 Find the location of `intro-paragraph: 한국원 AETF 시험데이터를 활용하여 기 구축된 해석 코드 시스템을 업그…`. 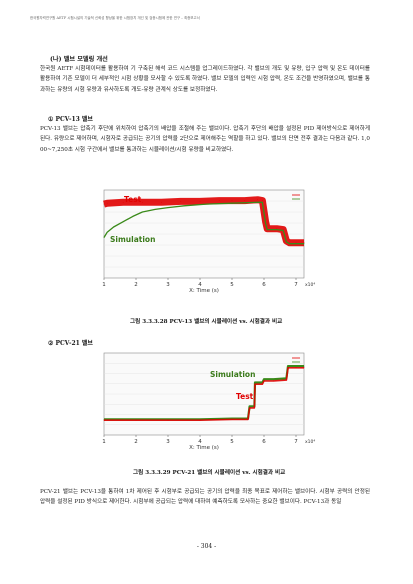

intro-paragraph: 한국원 AETF 시험데이터를 활용하여 기 구축된 해석 코드 시스템을 업그… is located at coordinates (205, 79).